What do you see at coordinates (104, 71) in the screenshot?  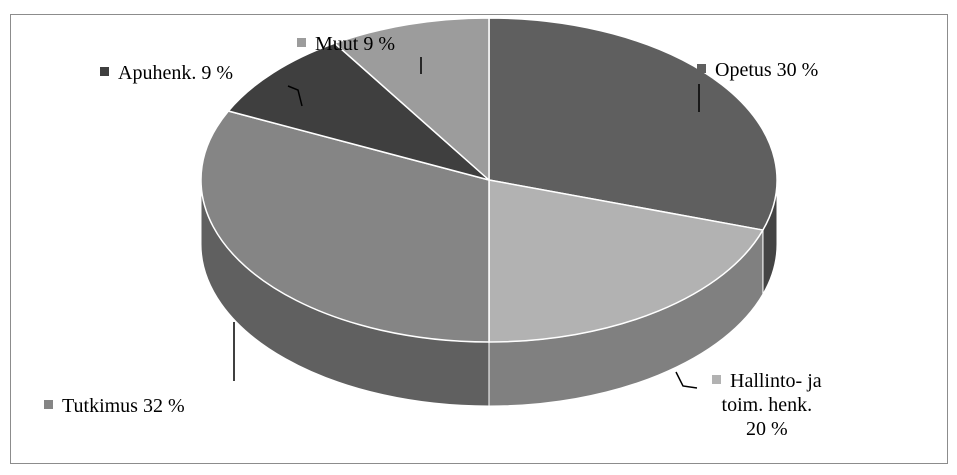 I see `swatch-apuhenk` at bounding box center [104, 71].